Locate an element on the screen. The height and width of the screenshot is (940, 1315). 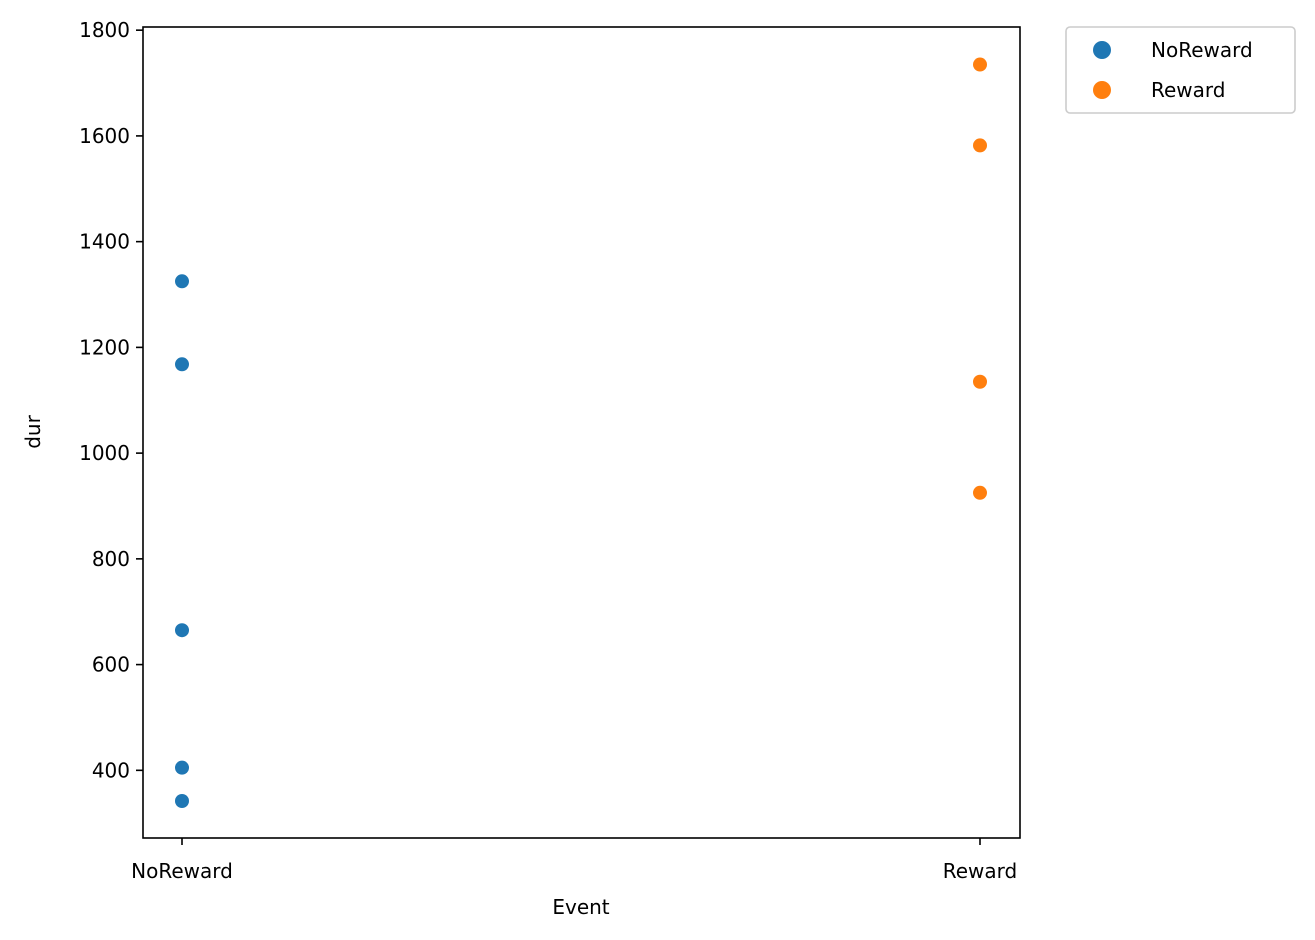
legend-marker-noreward is located at coordinates (1102, 50).